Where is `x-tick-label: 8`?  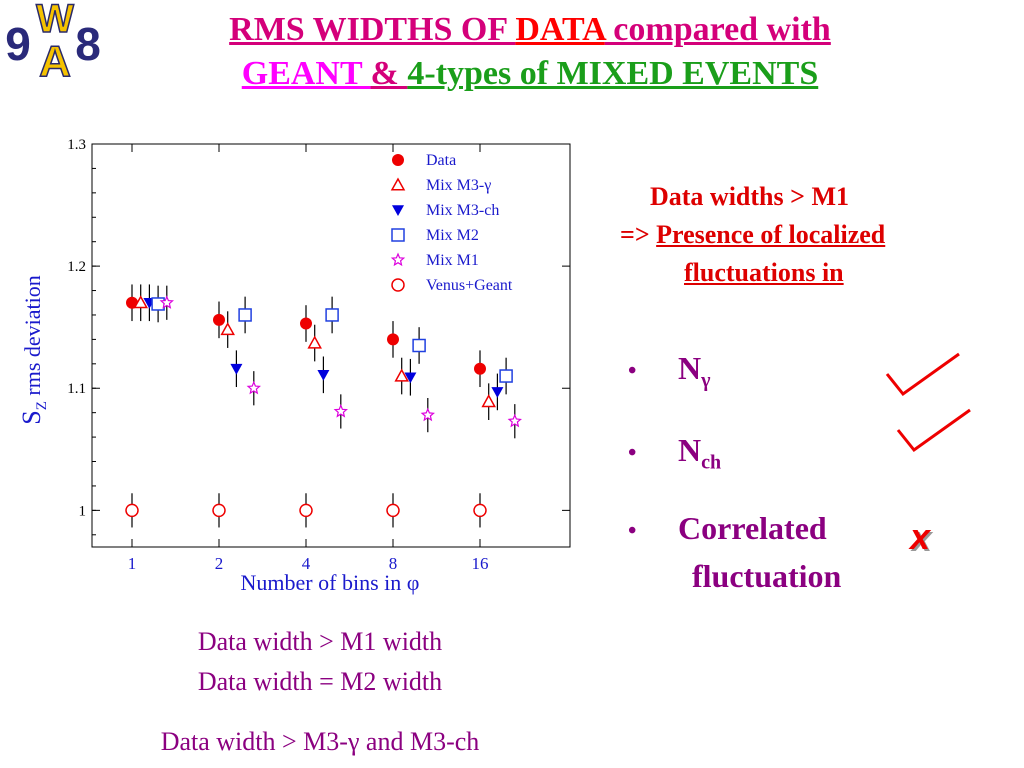
x-tick-label: 8 is located at coordinates (393, 563).